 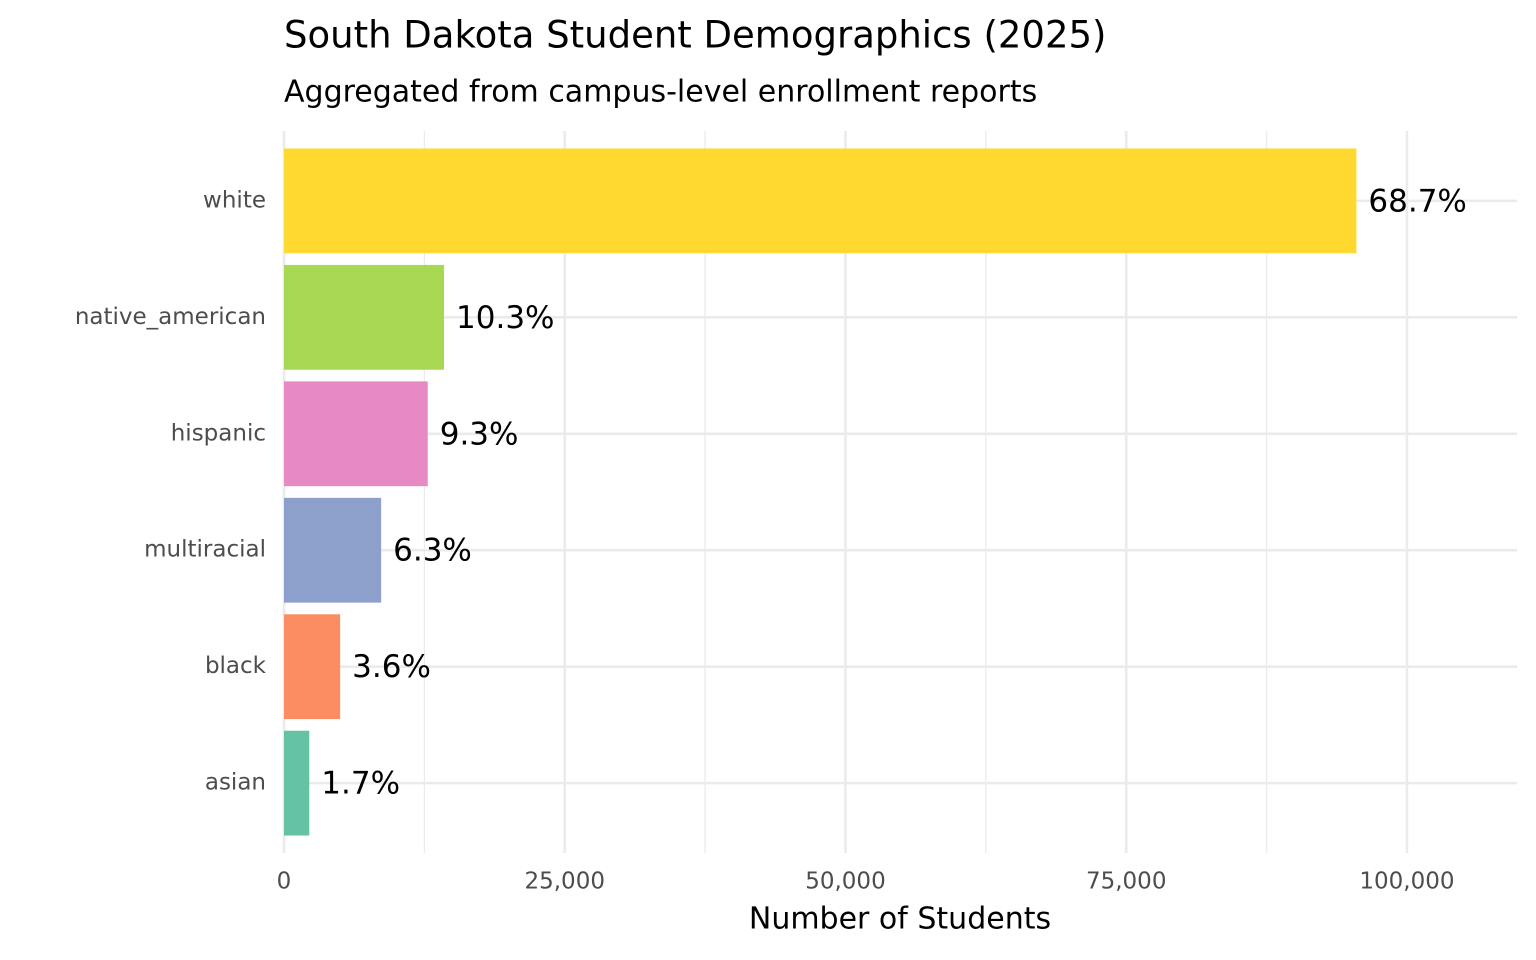 I want to click on x-tick-label: 0, so click(x=284, y=882).